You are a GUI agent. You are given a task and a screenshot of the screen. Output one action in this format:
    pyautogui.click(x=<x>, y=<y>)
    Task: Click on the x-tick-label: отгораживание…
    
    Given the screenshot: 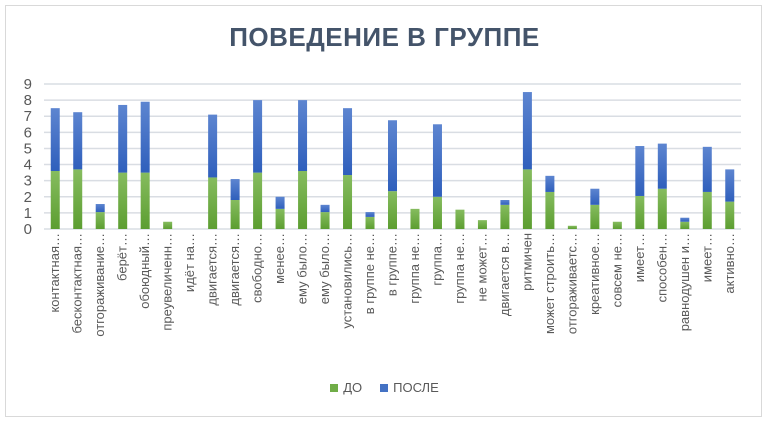 What is the action you would take?
    pyautogui.click(x=99, y=285)
    